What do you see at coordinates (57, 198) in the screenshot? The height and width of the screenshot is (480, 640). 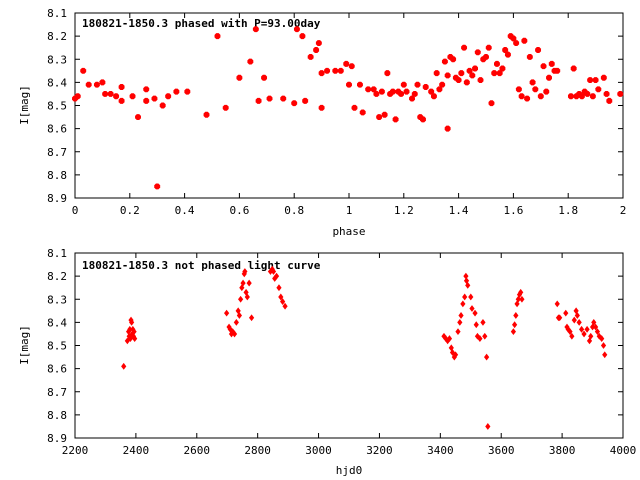 I see `phased-y-tick-label: 8.9` at bounding box center [57, 198].